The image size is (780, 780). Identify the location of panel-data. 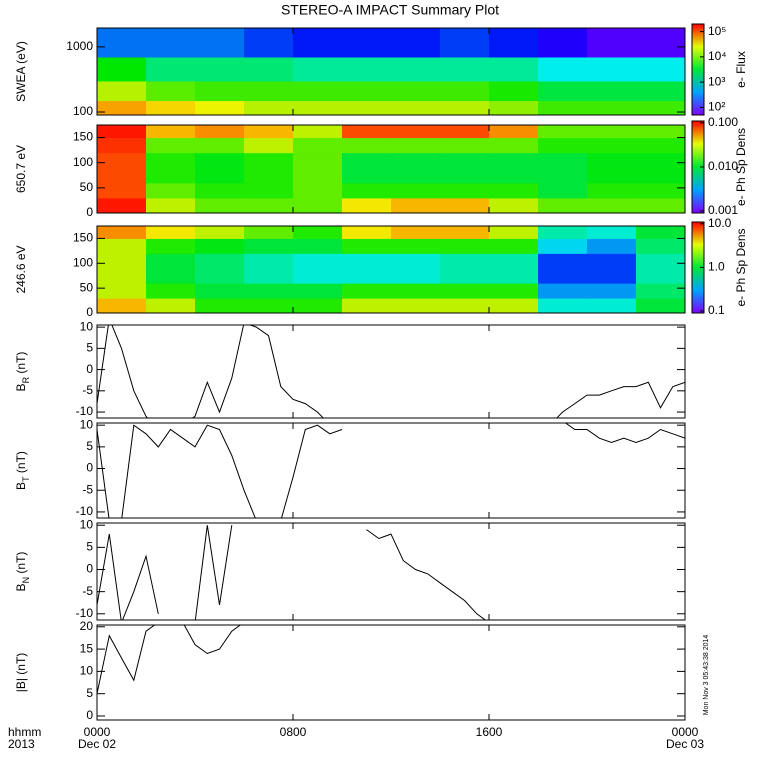
(391, 71).